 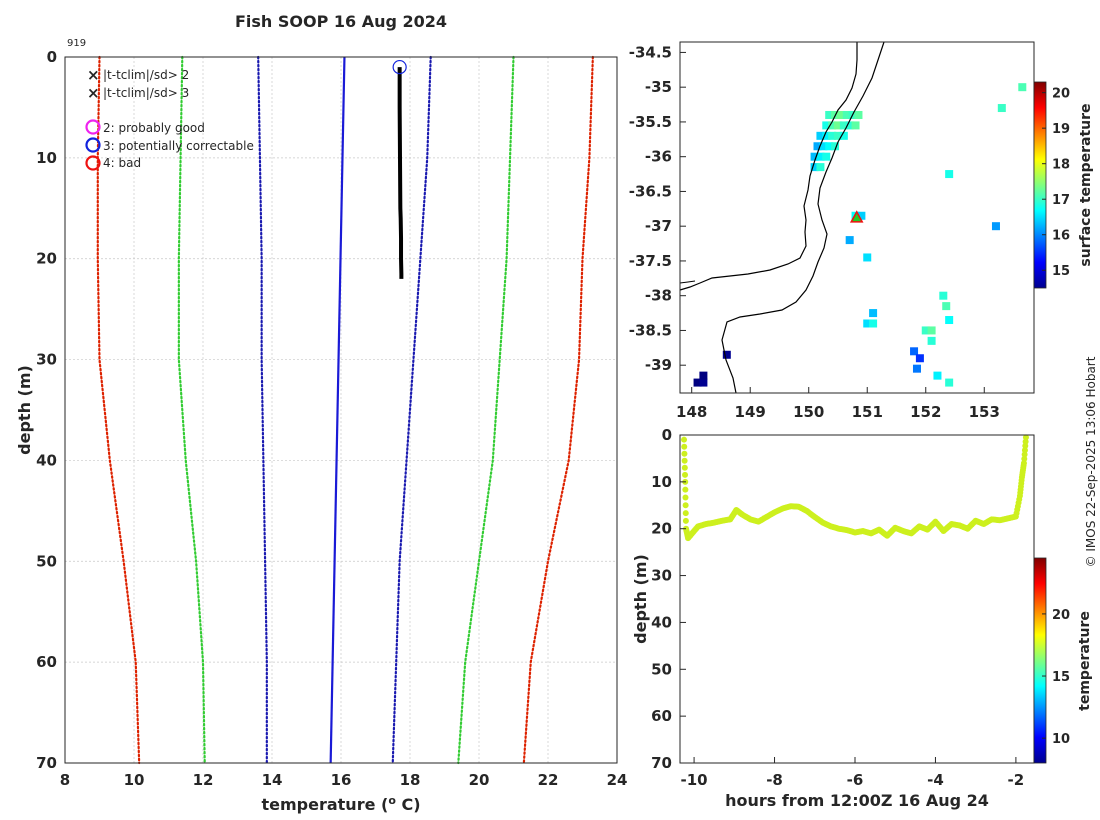 I want to click on timeseries-ytick-label: 70, so click(x=661, y=763).